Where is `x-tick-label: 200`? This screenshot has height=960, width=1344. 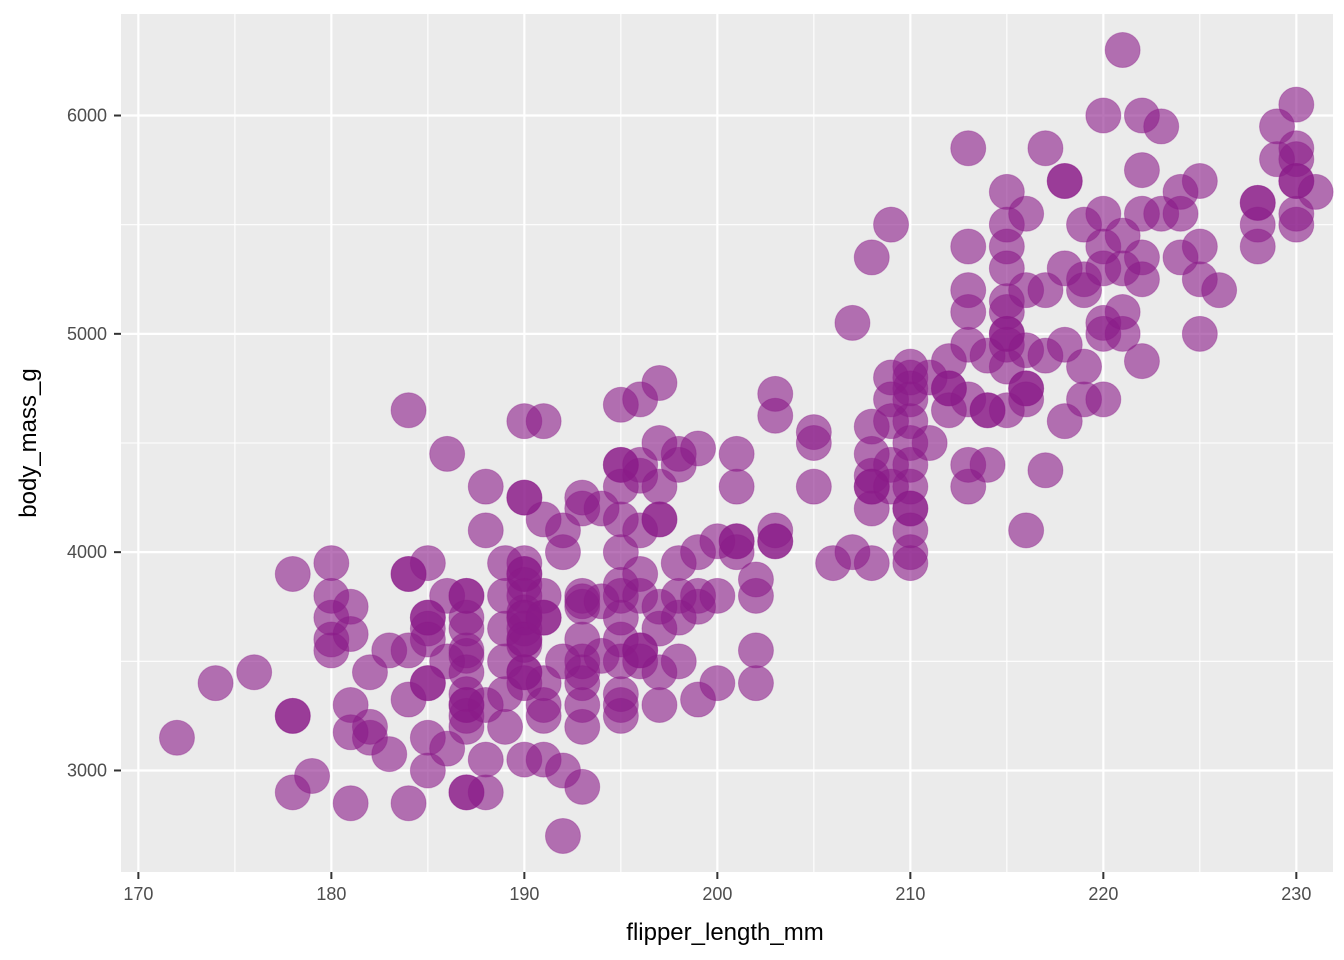
x-tick-label: 200 is located at coordinates (717, 894).